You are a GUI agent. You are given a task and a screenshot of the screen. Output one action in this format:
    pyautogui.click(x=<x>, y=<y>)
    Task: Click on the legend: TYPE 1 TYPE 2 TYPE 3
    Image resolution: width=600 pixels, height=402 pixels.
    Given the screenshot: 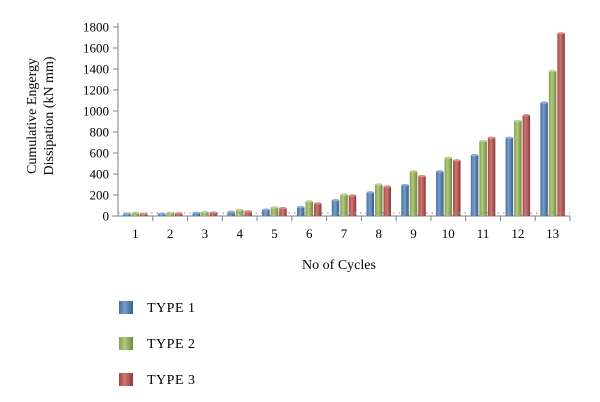 What is the action you would take?
    pyautogui.click(x=157, y=344)
    